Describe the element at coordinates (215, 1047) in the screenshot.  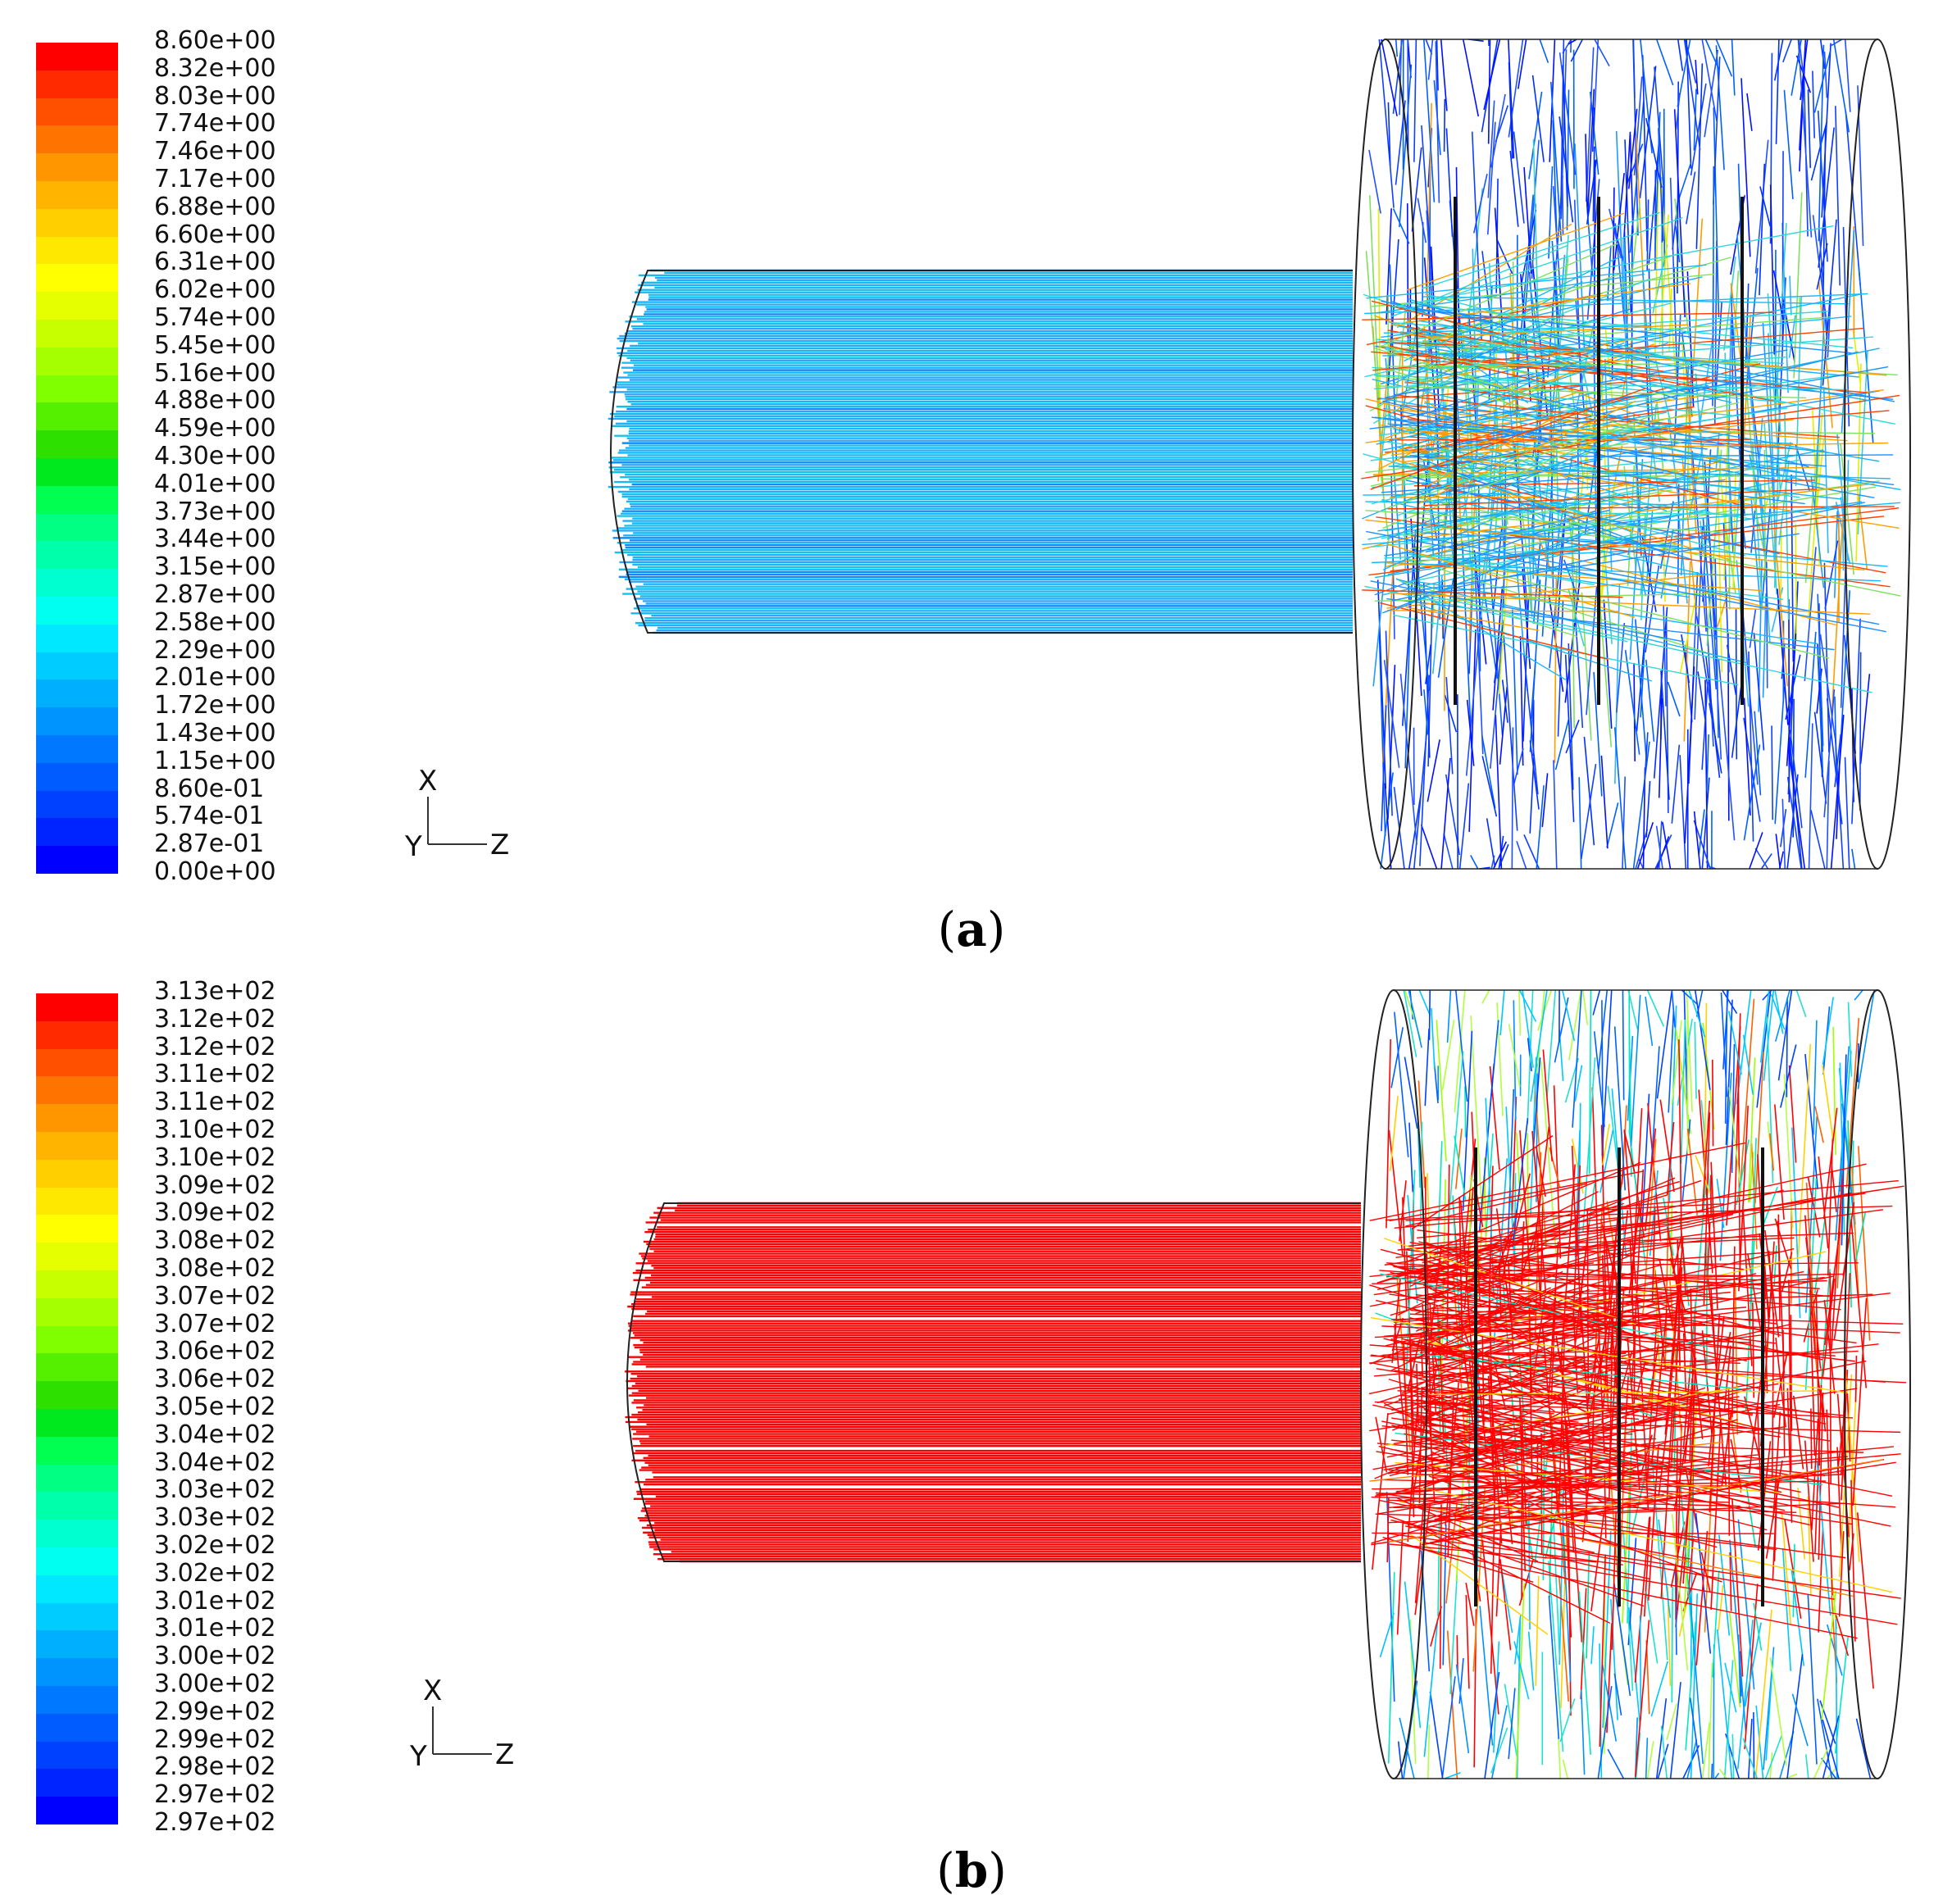
I see `scale-label: 3.12e+02` at that location.